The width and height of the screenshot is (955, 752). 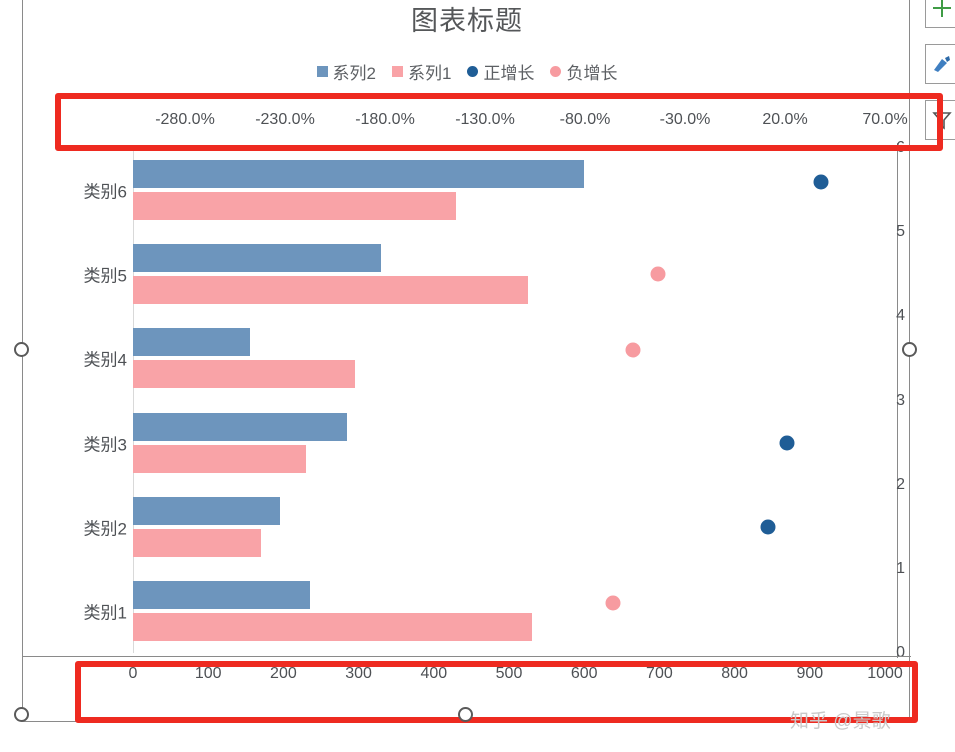 I want to click on paintbrush-icon, so click(x=942, y=64).